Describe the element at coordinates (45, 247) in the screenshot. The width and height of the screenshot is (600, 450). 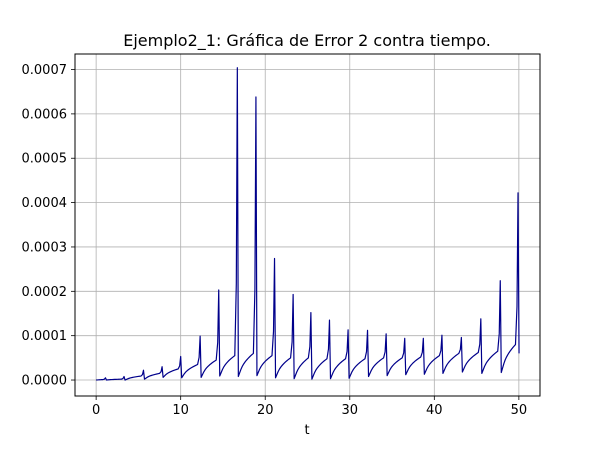
I see `y-tick-label: 0.0003` at that location.